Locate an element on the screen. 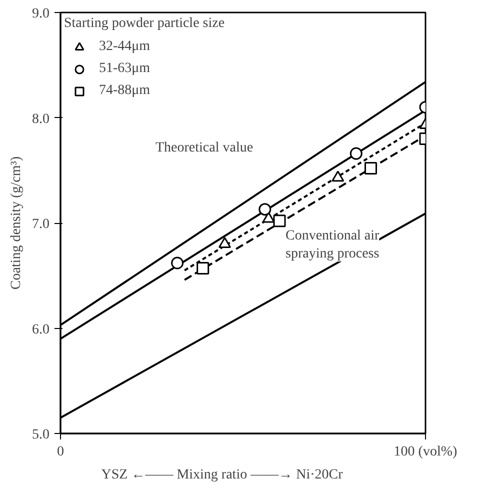 The width and height of the screenshot is (493, 488). legend-title: Starting powder particle size is located at coordinates (144, 24).